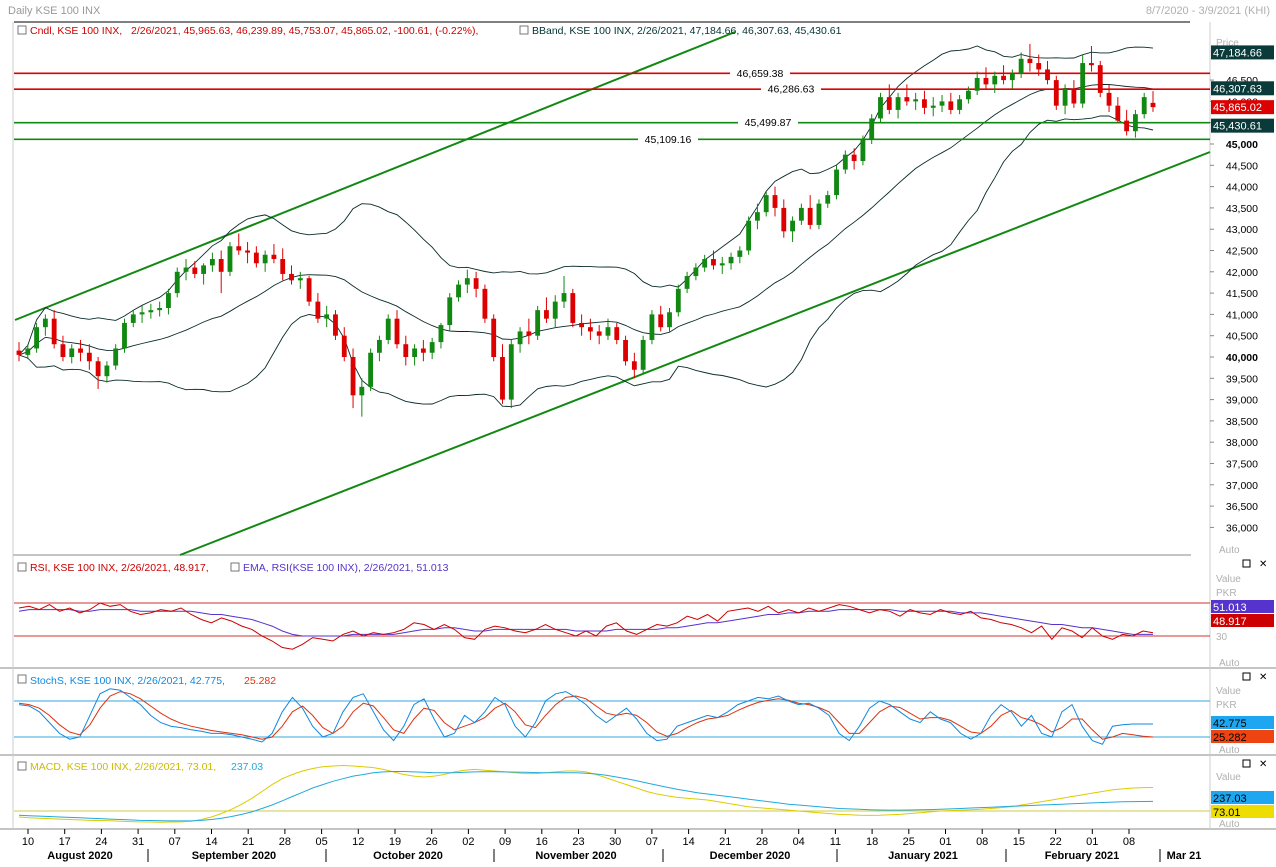 The image size is (1276, 867). Describe the element at coordinates (1229, 750) in the screenshot. I see `stoch-auto-label: Auto` at that location.